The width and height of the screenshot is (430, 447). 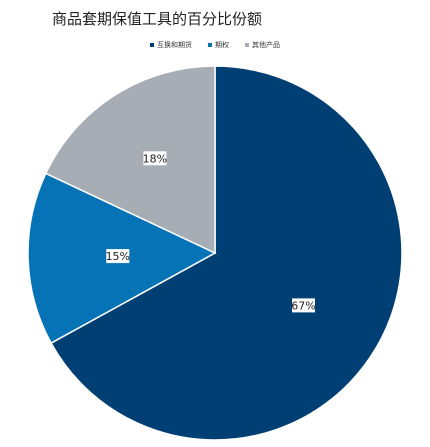 I want to click on legend-item: 期权, so click(x=218, y=45).